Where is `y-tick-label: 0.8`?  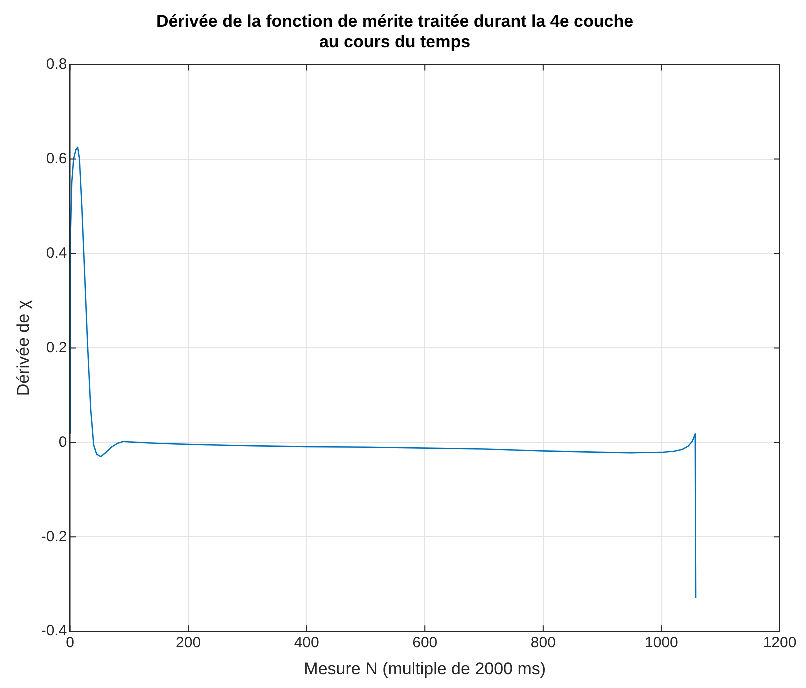
y-tick-label: 0.8 is located at coordinates (57, 64).